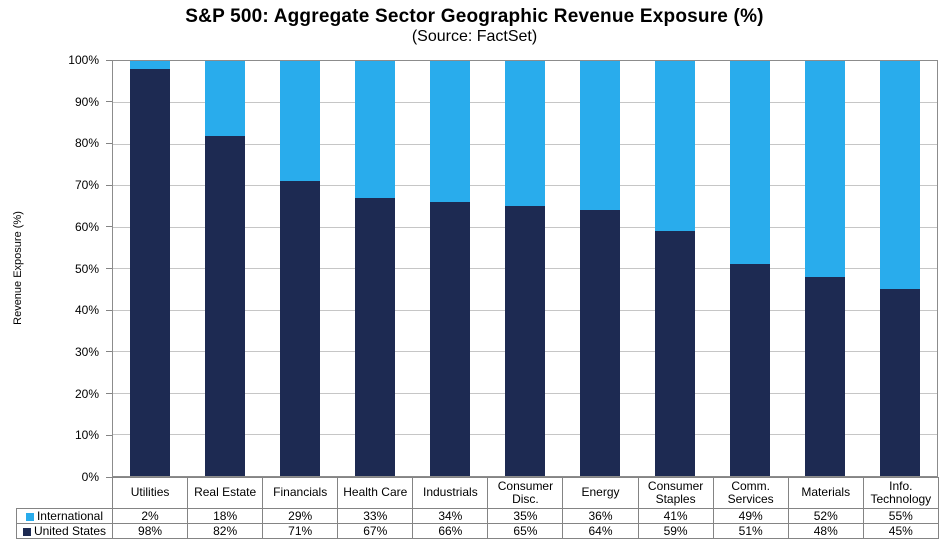  What do you see at coordinates (300, 493) in the screenshot?
I see `category-header-cell: Financials` at bounding box center [300, 493].